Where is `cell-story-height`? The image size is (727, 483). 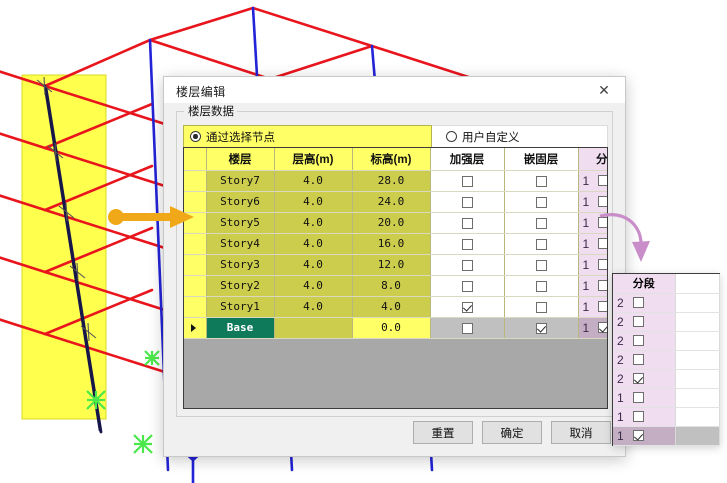
cell-story-height is located at coordinates (313, 328).